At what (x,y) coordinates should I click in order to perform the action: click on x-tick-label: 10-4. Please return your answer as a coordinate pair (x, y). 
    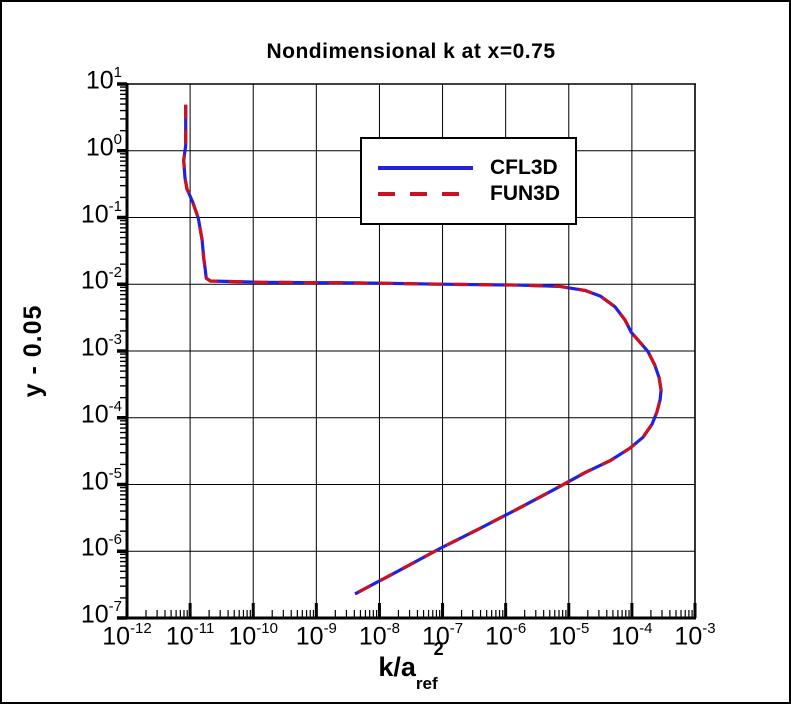
    Looking at the image, I should click on (632, 635).